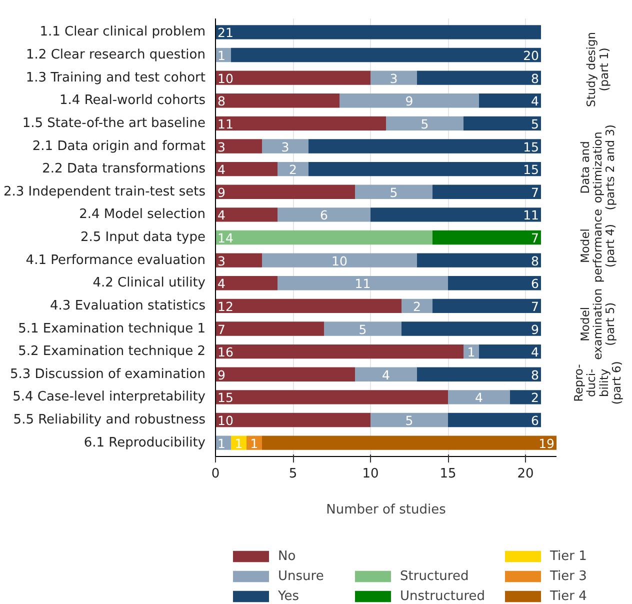 The image size is (632, 604). I want to click on x-tick-label: 5, so click(293, 474).